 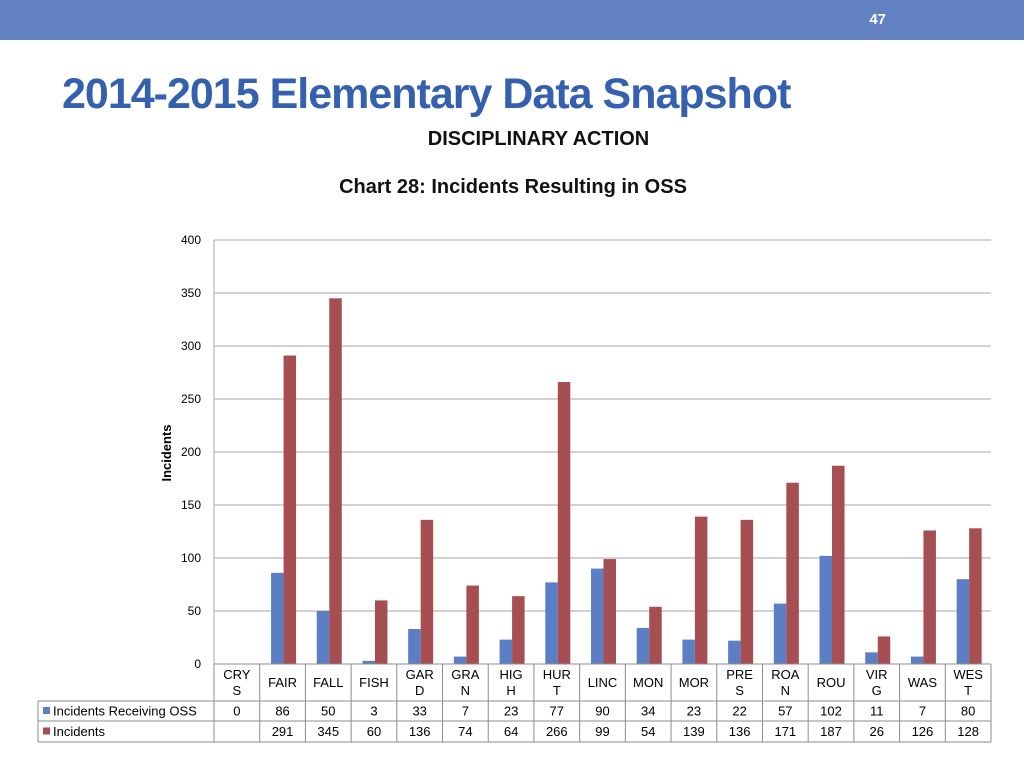 What do you see at coordinates (191, 558) in the screenshot?
I see `y-tick-label: 100` at bounding box center [191, 558].